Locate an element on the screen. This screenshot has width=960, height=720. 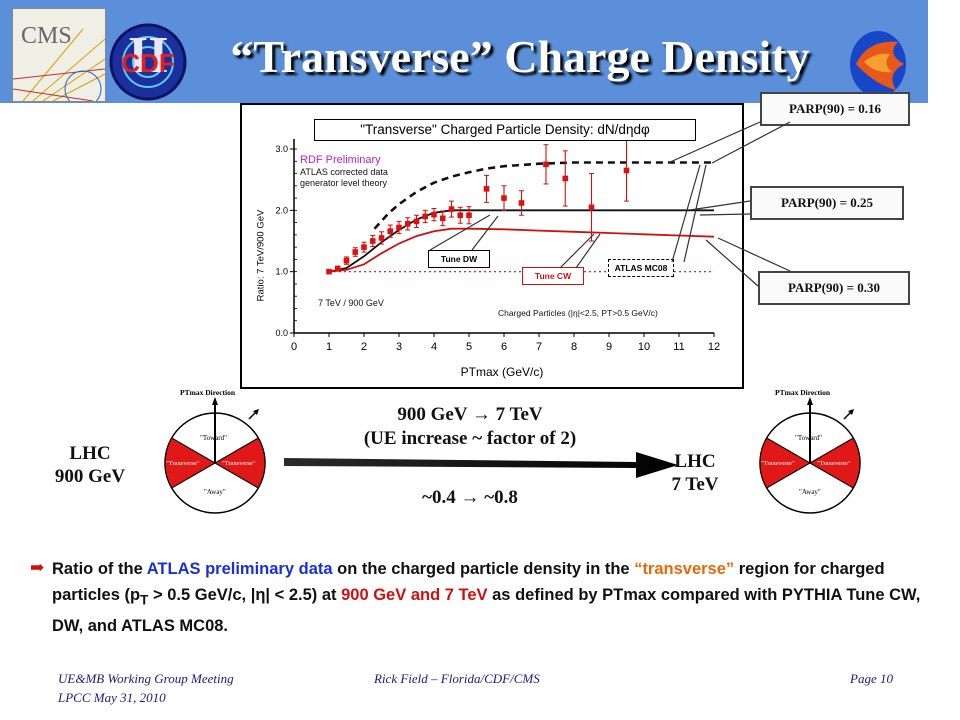
cms-logo: CMS is located at coordinates (59, 55).